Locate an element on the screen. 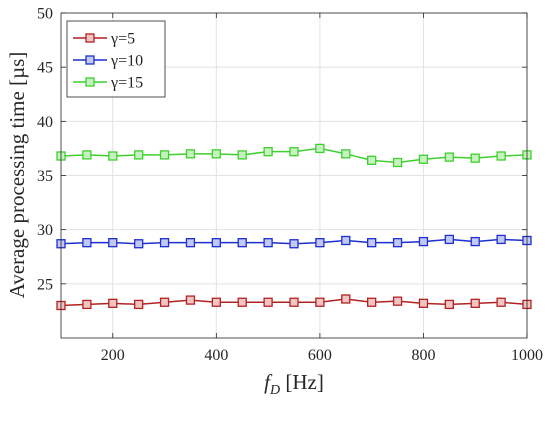 This screenshot has width=550, height=431. x-axis-label-subscript: D is located at coordinates (274, 390).